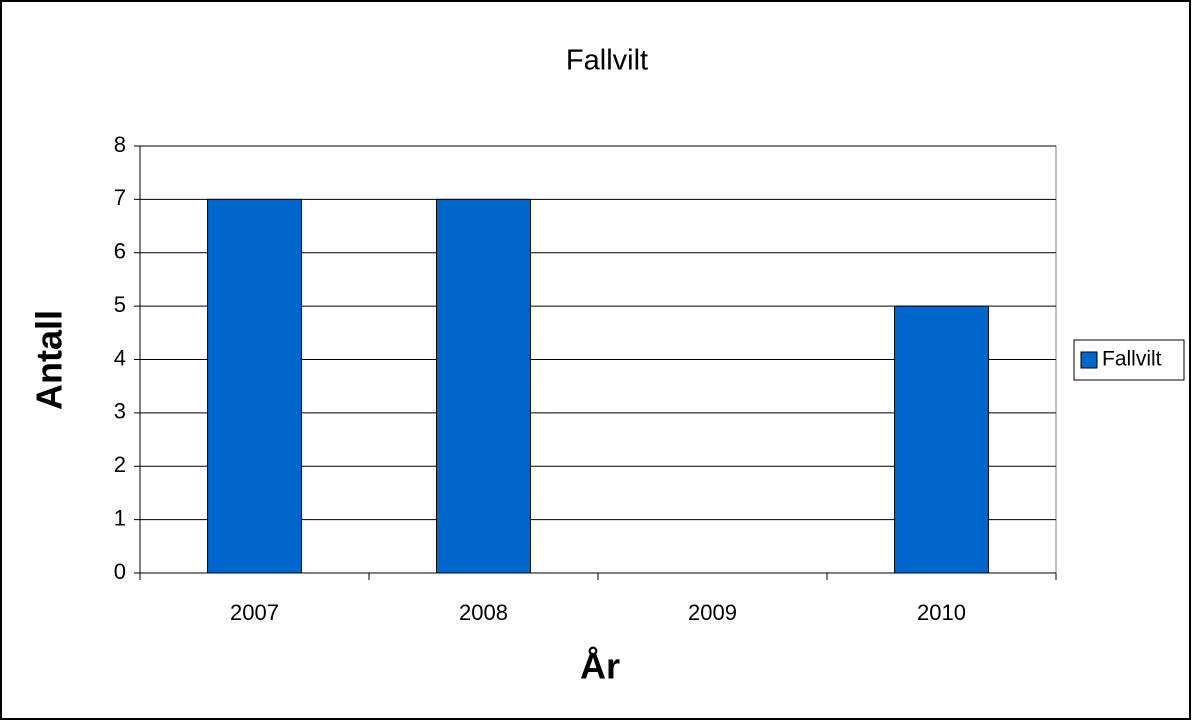 This screenshot has width=1192, height=721. Describe the element at coordinates (712, 612) in the screenshot. I see `x-tick-label: 2009` at that location.